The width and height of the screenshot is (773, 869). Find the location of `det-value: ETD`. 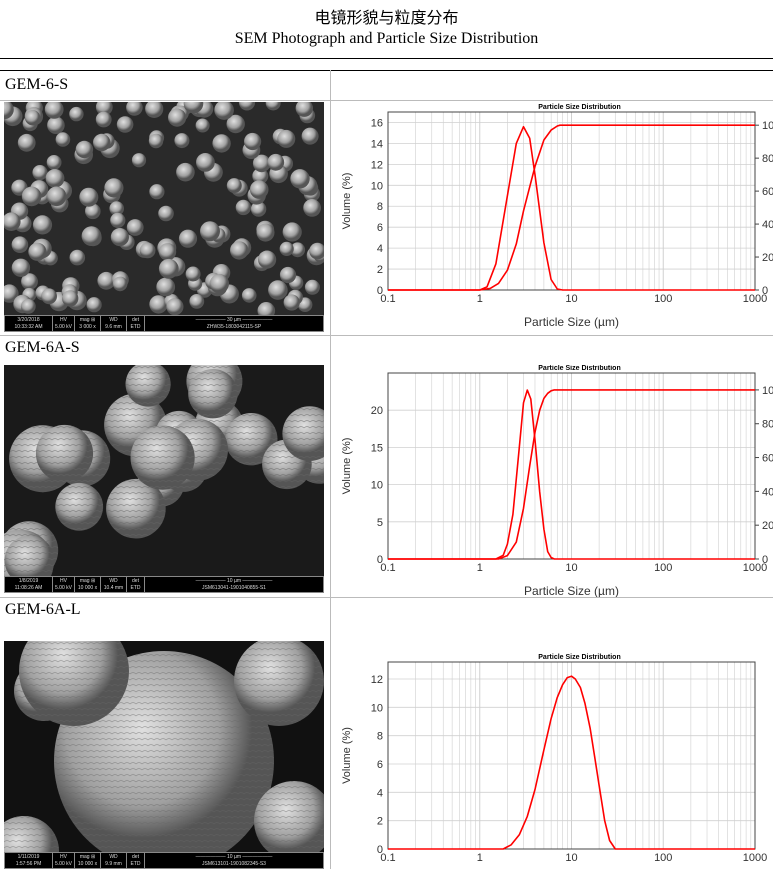

det-value: ETD is located at coordinates (135, 863).